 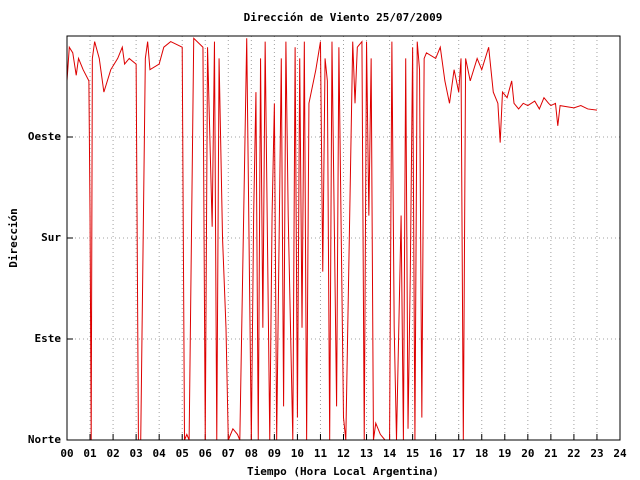 What do you see at coordinates (274, 453) in the screenshot?
I see `x-tick-label: 09` at bounding box center [274, 453].